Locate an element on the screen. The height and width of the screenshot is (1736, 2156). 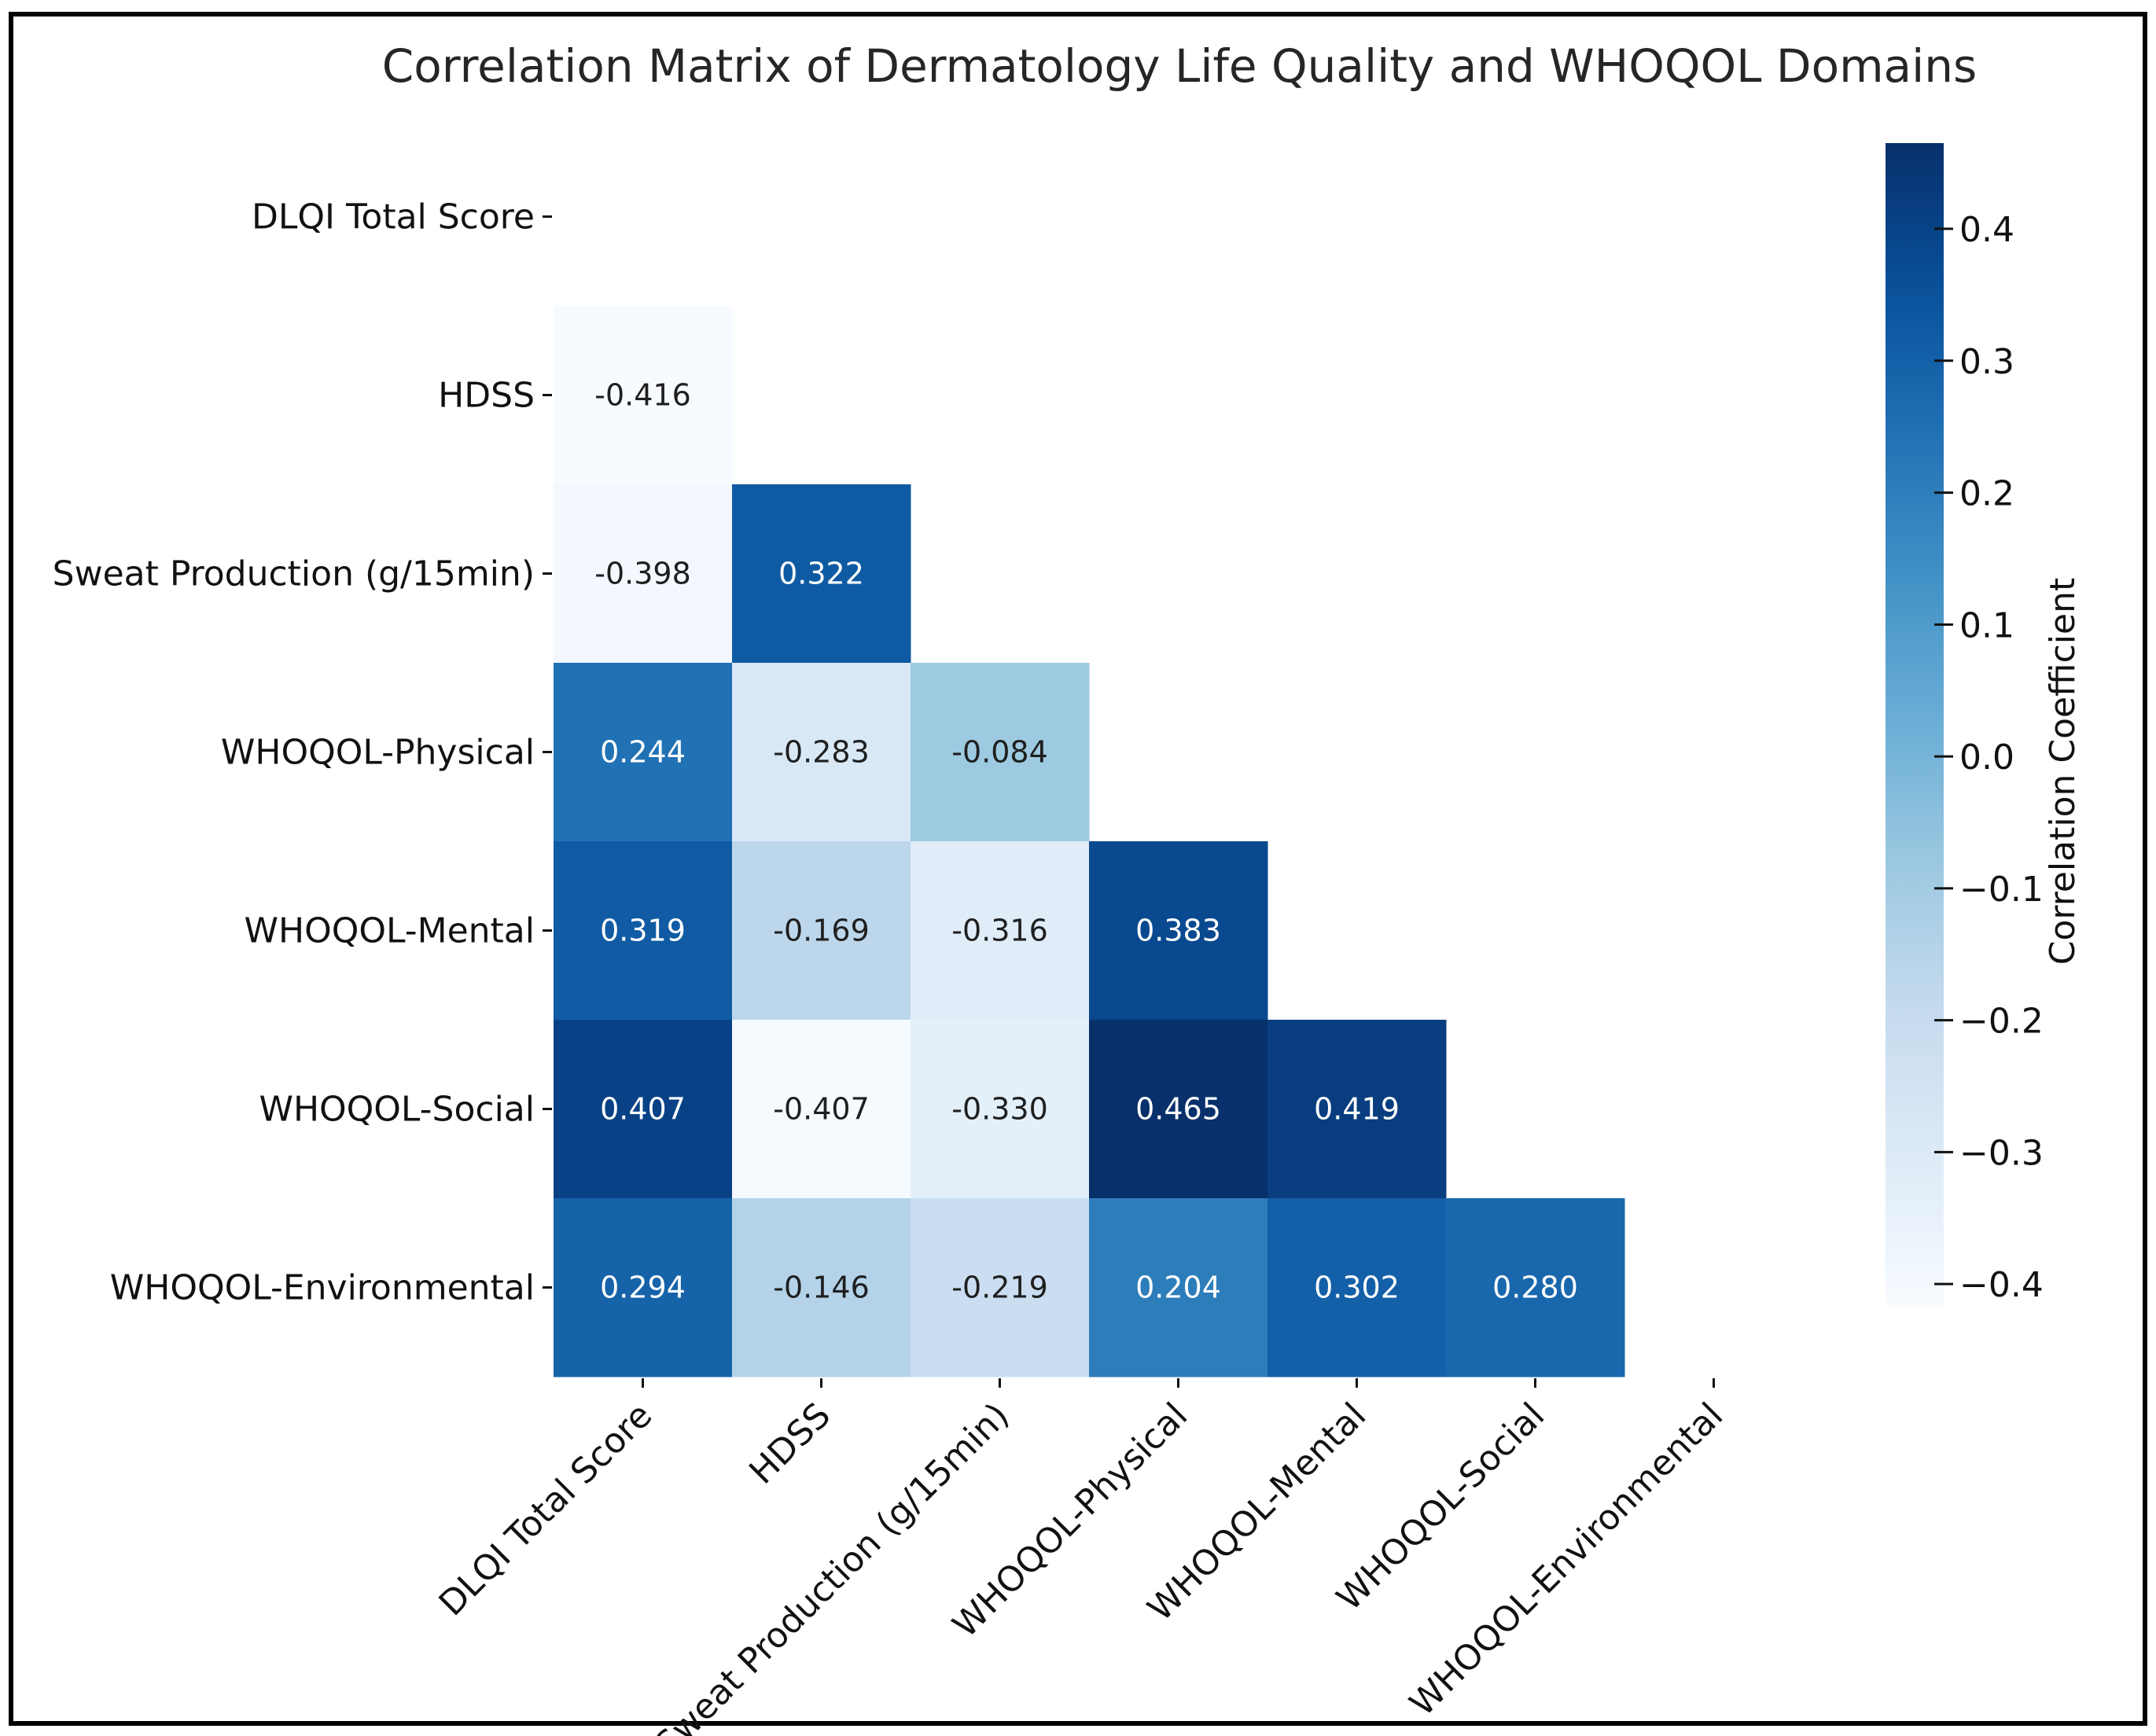
cell-value-label: 0.383 is located at coordinates (1178, 931).